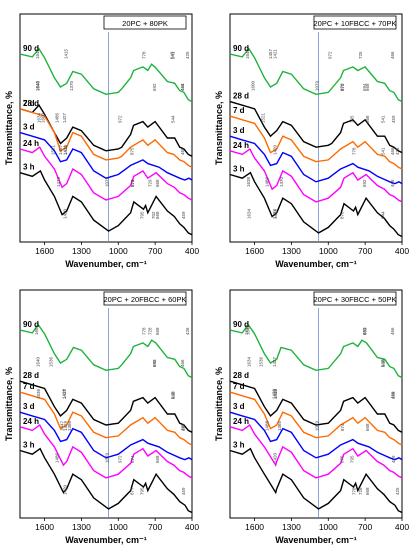  Describe the element at coordinates (57, 457) in the screenshot. I see `peak-annotation: 1486` at that location.